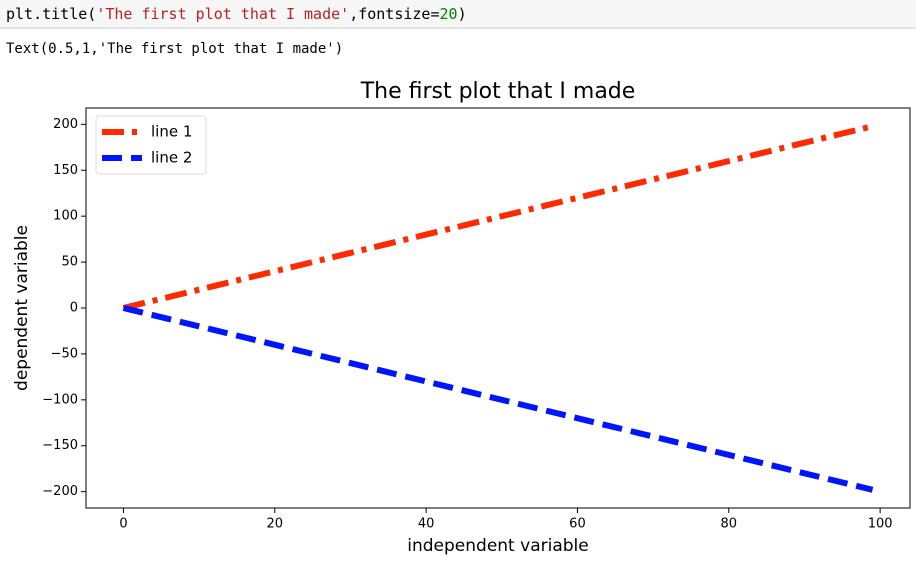  Describe the element at coordinates (171, 132) in the screenshot. I see `legend-label: line 1` at that location.